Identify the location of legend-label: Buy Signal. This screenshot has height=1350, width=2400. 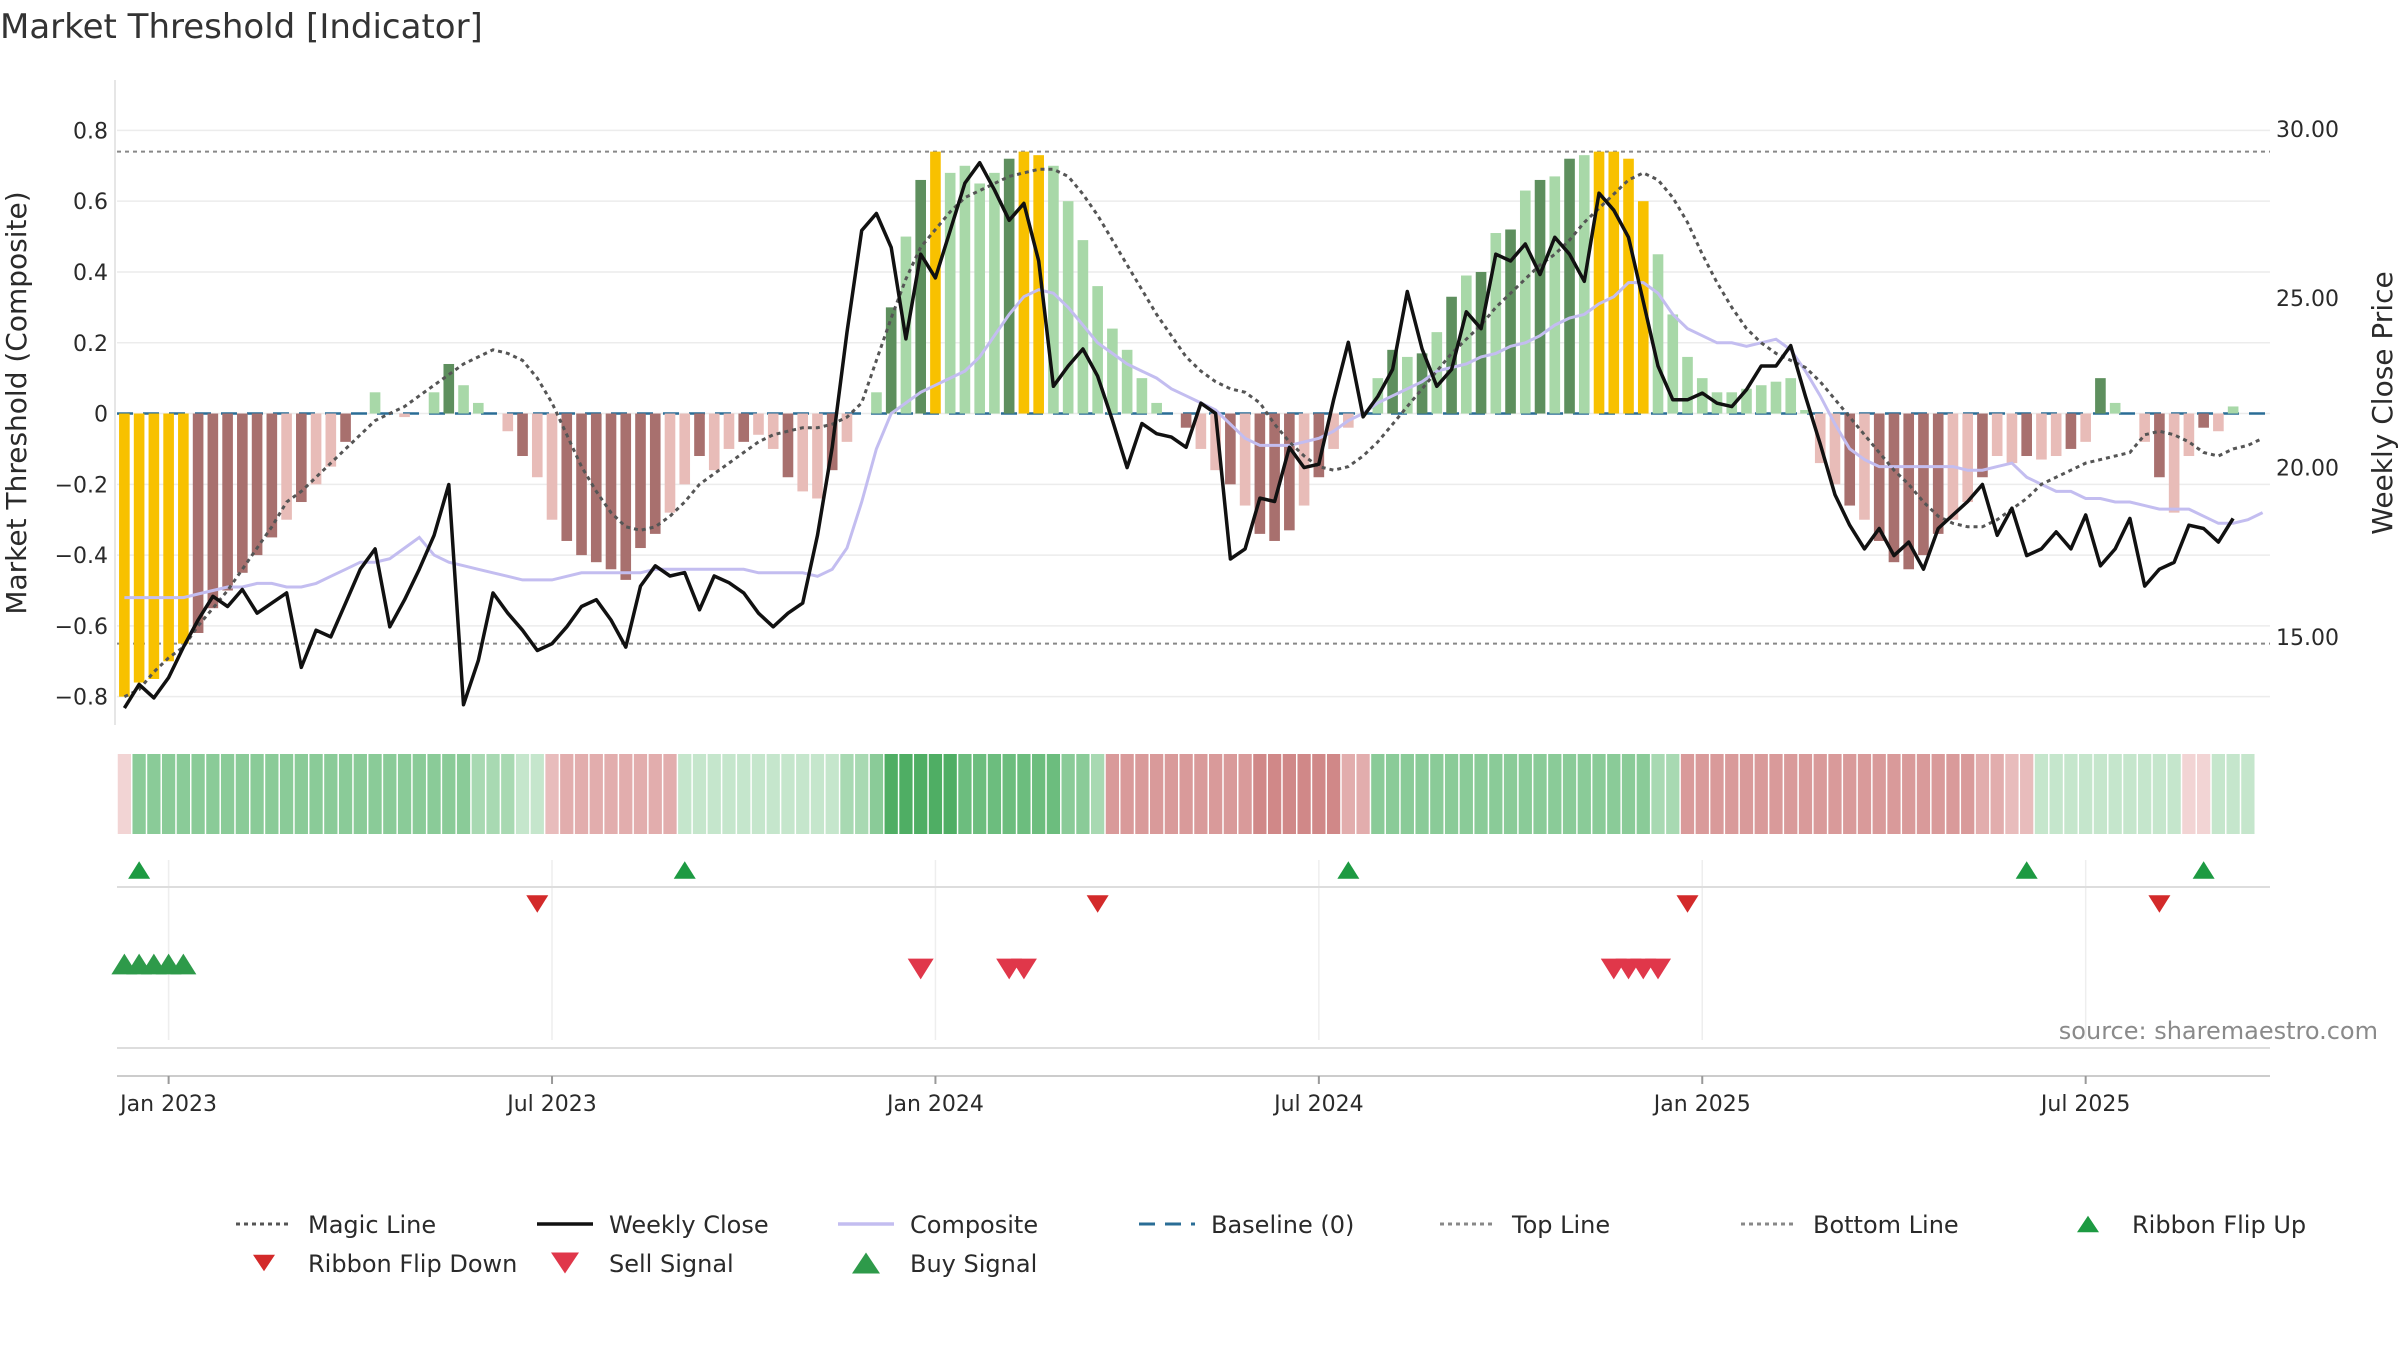
(973, 1264).